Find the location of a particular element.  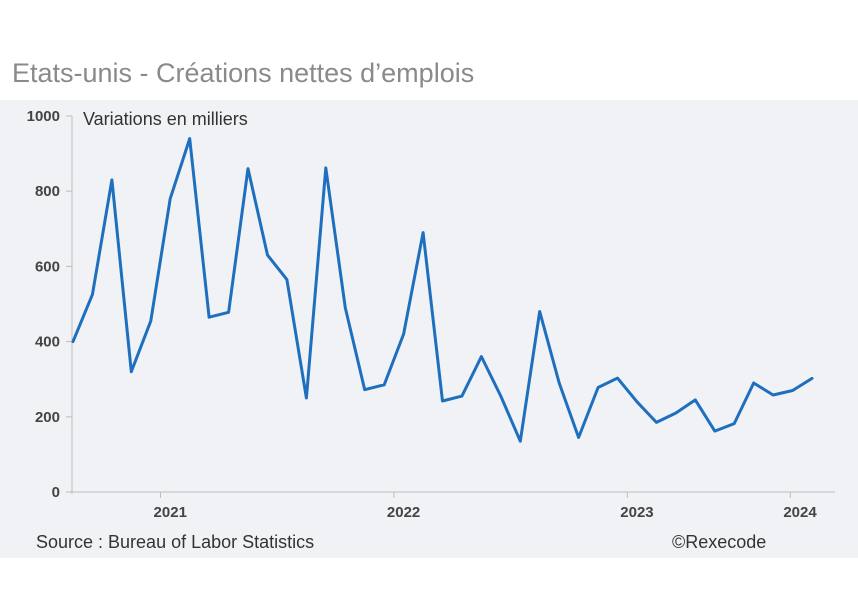

chart-title: Etats-unis - Créations nettes d’emplois is located at coordinates (243, 73).